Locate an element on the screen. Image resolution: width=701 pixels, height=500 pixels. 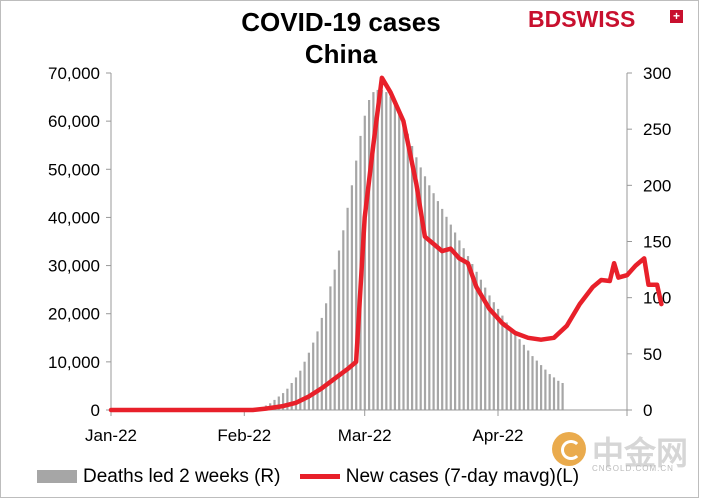
left-tick-label: 60,000 is located at coordinates (74, 121).